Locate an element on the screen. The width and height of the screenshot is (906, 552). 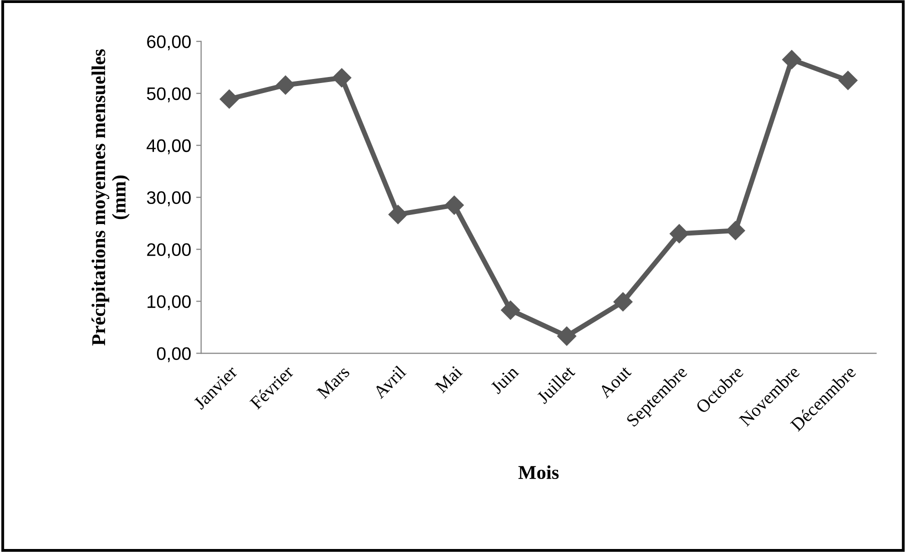
x-axis-title: Mois is located at coordinates (538, 472).